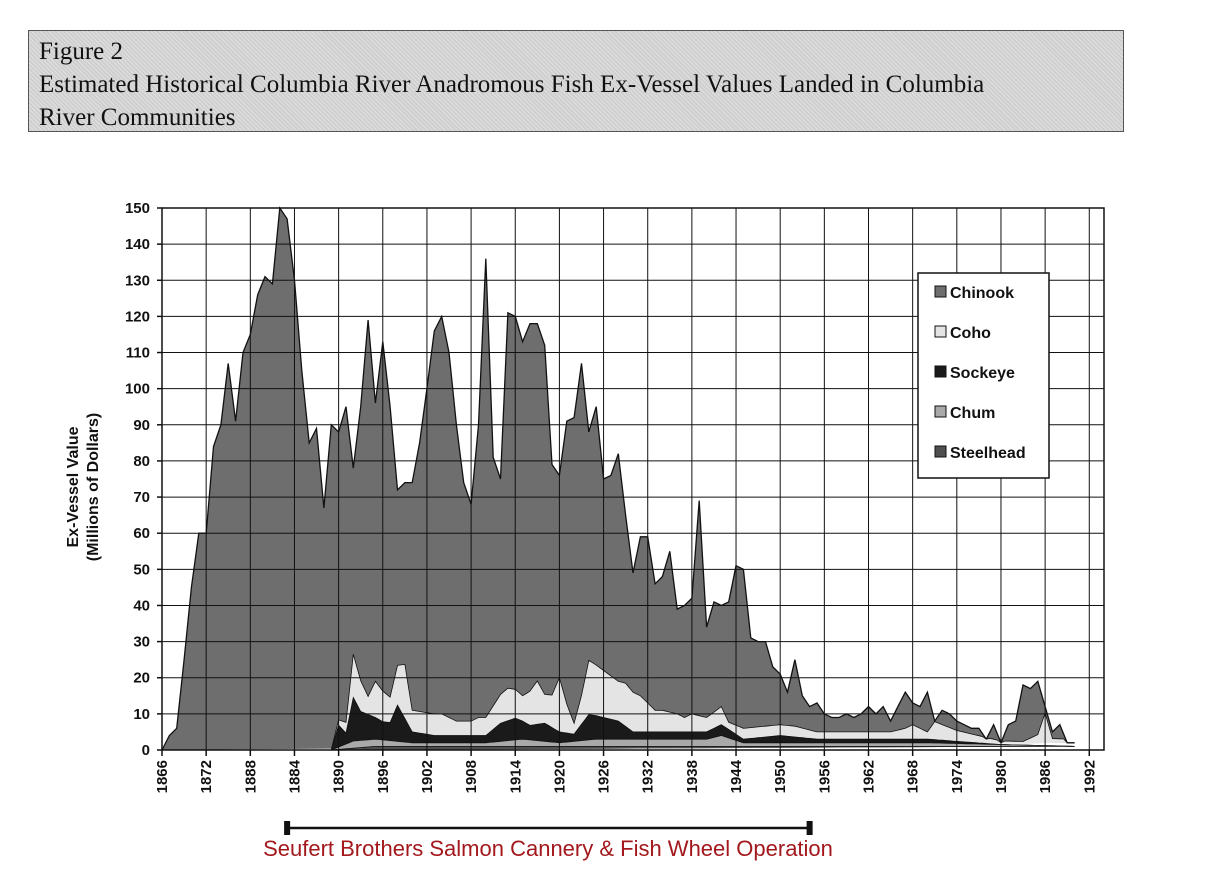 This screenshot has height=890, width=1208. What do you see at coordinates (138, 353) in the screenshot?
I see `y-tick-label: 110` at bounding box center [138, 353].